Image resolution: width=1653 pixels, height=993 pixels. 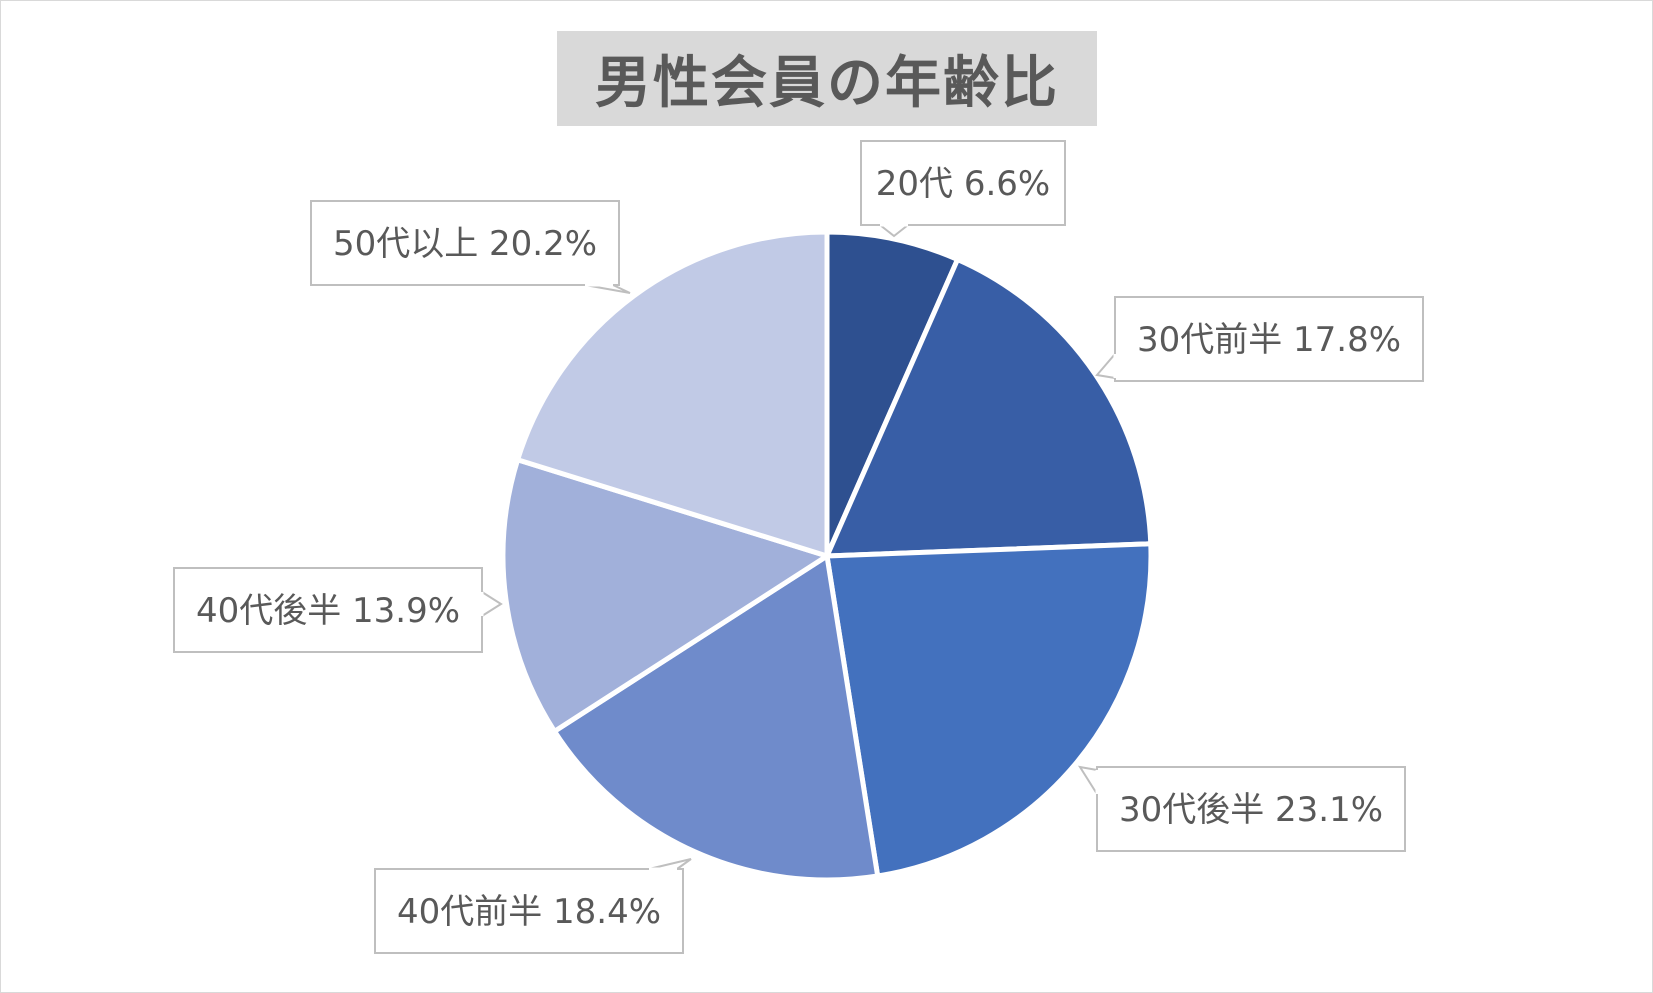 I want to click on data-label-text: 30代後半 23.1%, so click(x=1251, y=810).